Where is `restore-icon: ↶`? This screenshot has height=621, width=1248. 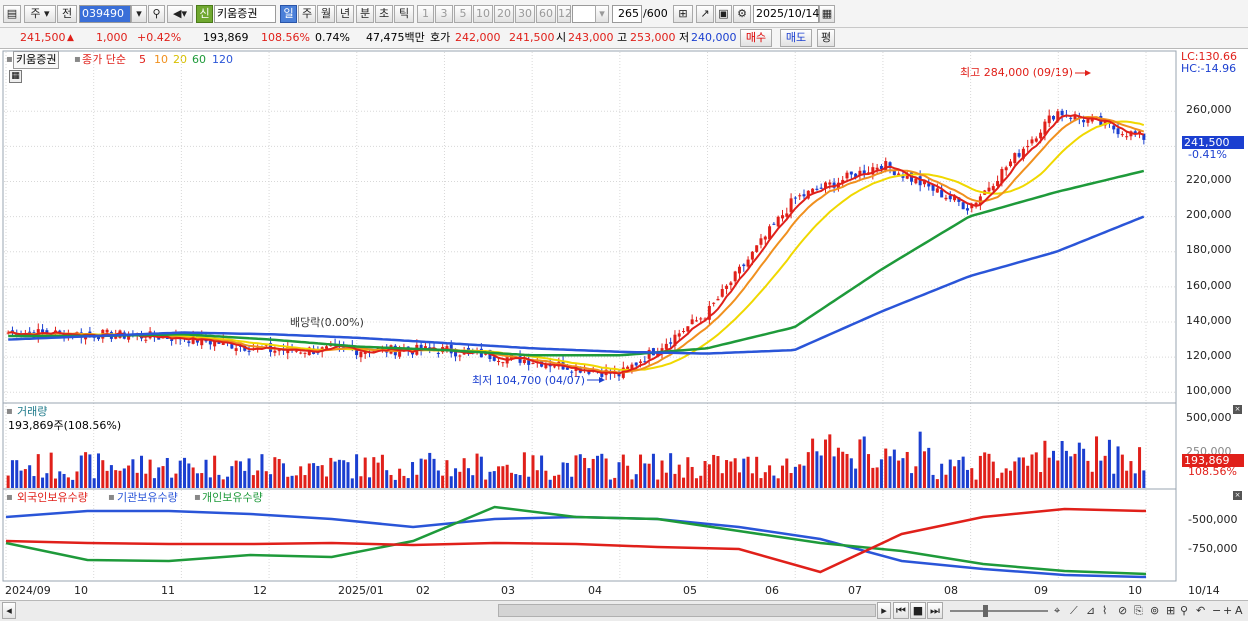
restore-icon: ↶ is located at coordinates (1201, 610).